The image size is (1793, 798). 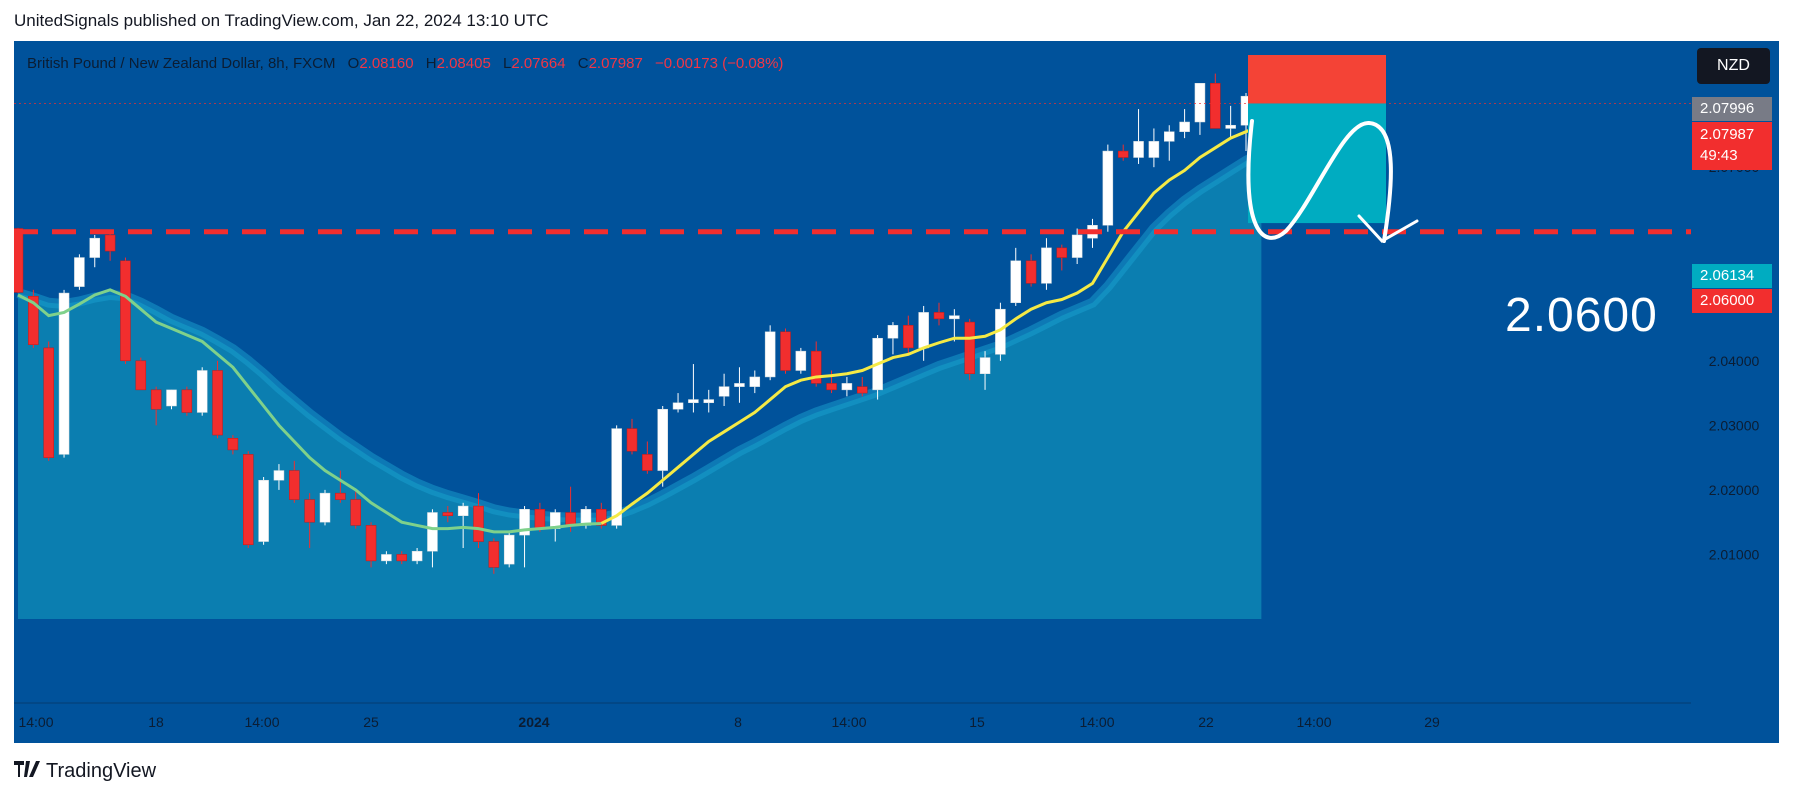 I want to click on bar-countdown: 49:43, so click(x=1719, y=155).